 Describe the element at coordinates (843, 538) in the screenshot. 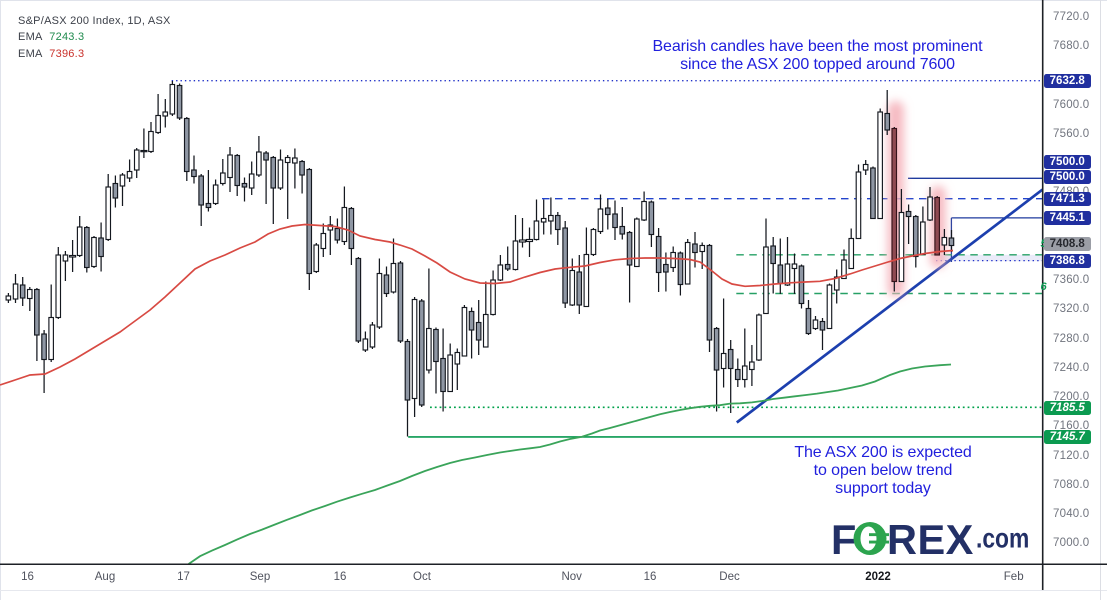

I see `svg-text: F` at that location.